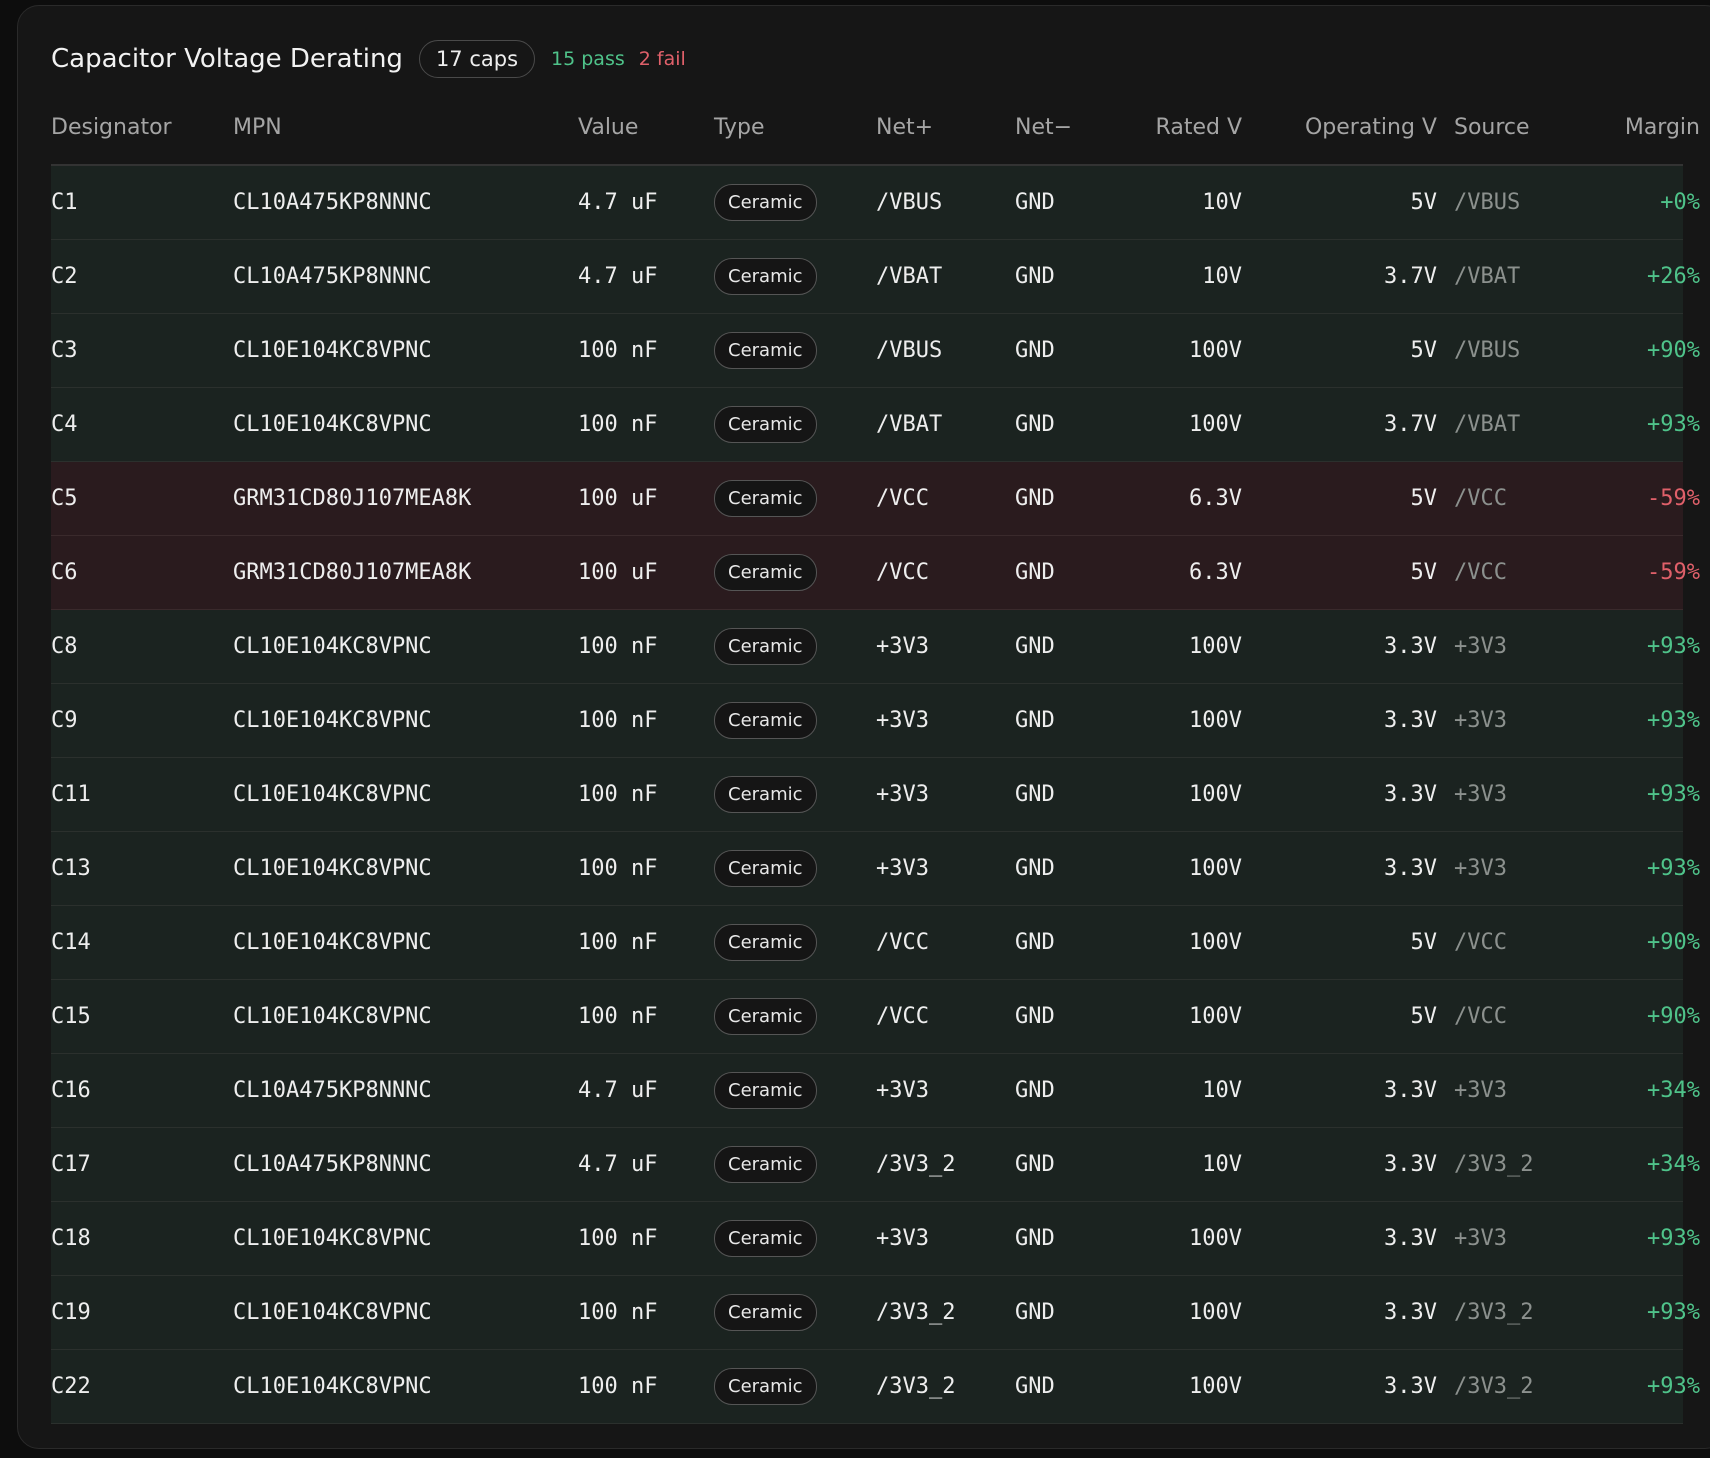  Describe the element at coordinates (1370, 127) in the screenshot. I see `column-header: Operating V` at that location.